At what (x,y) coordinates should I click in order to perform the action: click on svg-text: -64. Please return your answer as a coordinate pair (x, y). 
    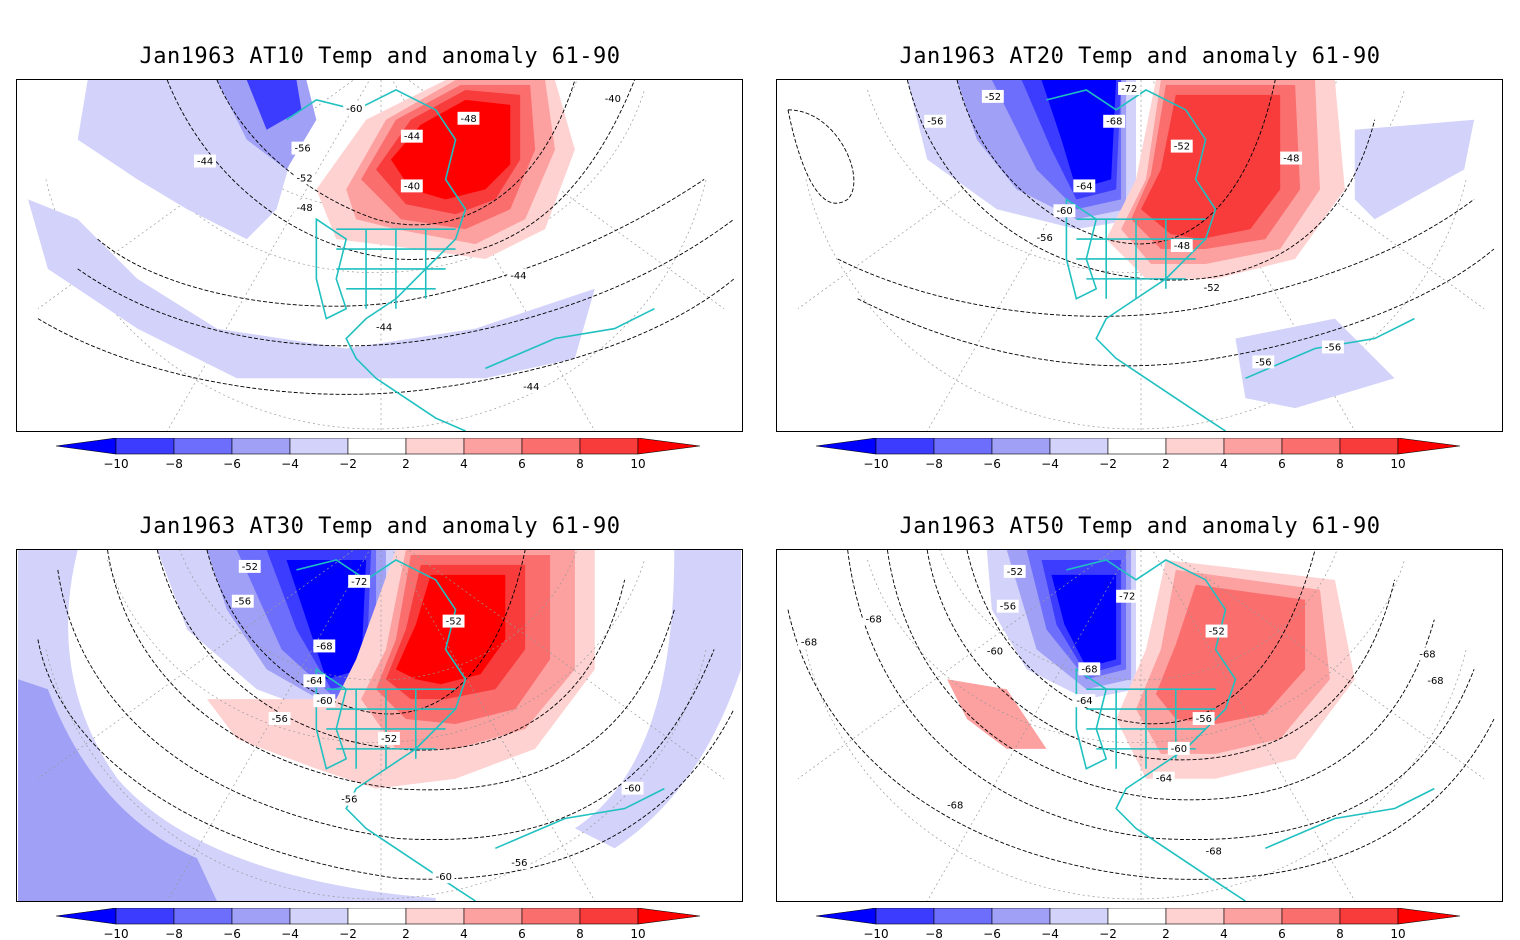
    Looking at the image, I should click on (1084, 701).